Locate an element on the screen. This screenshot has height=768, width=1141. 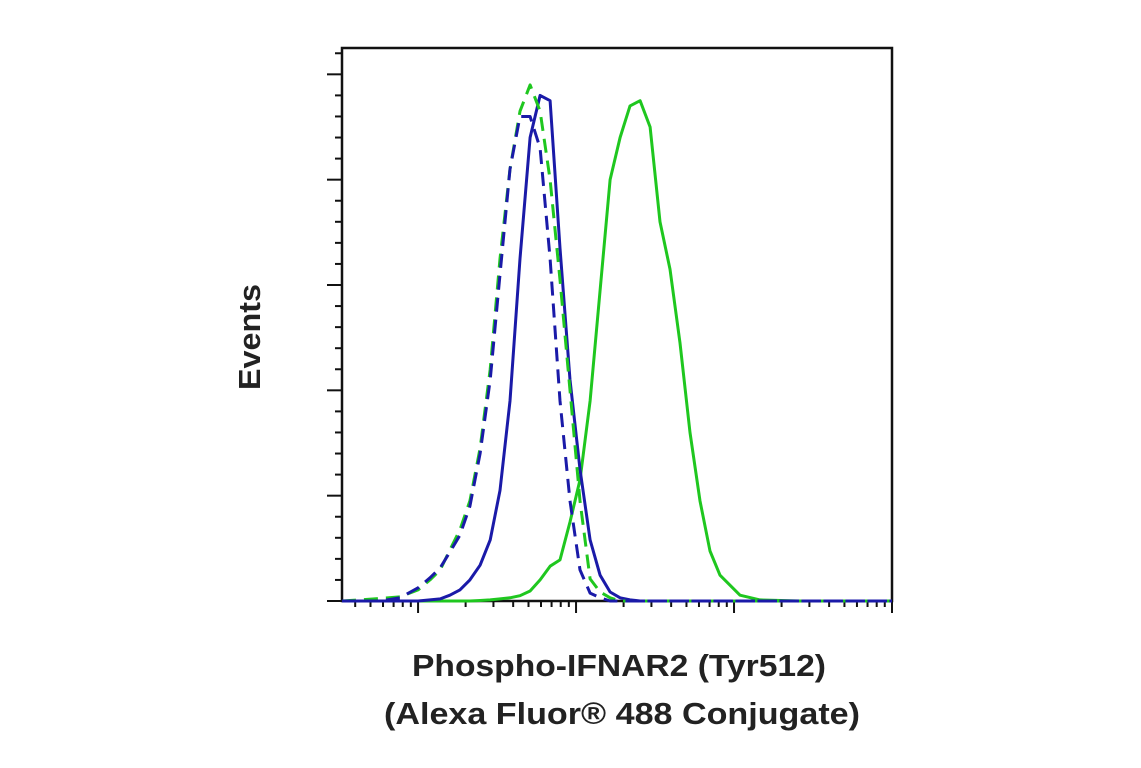
y-axis-label: Events is located at coordinates (249, 337).